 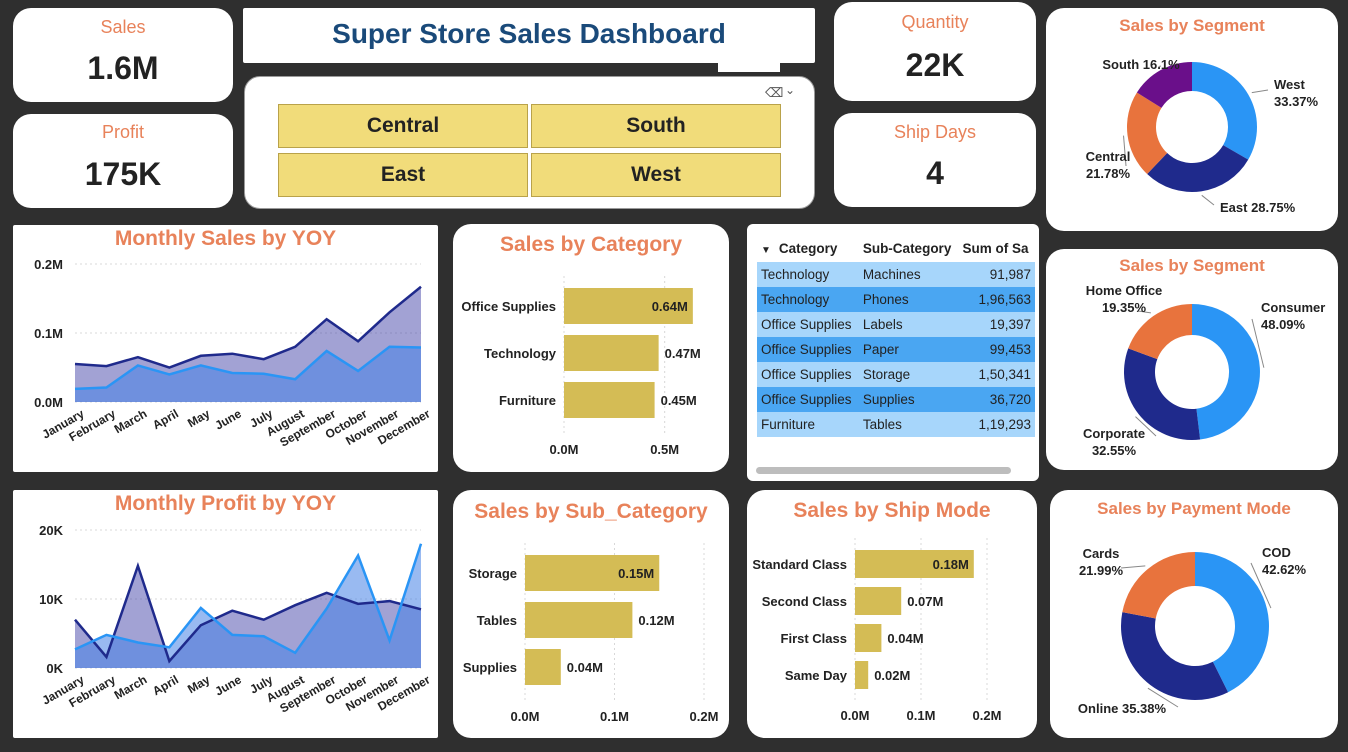 I want to click on quantity-kpi-label: Quantity, so click(x=935, y=22).